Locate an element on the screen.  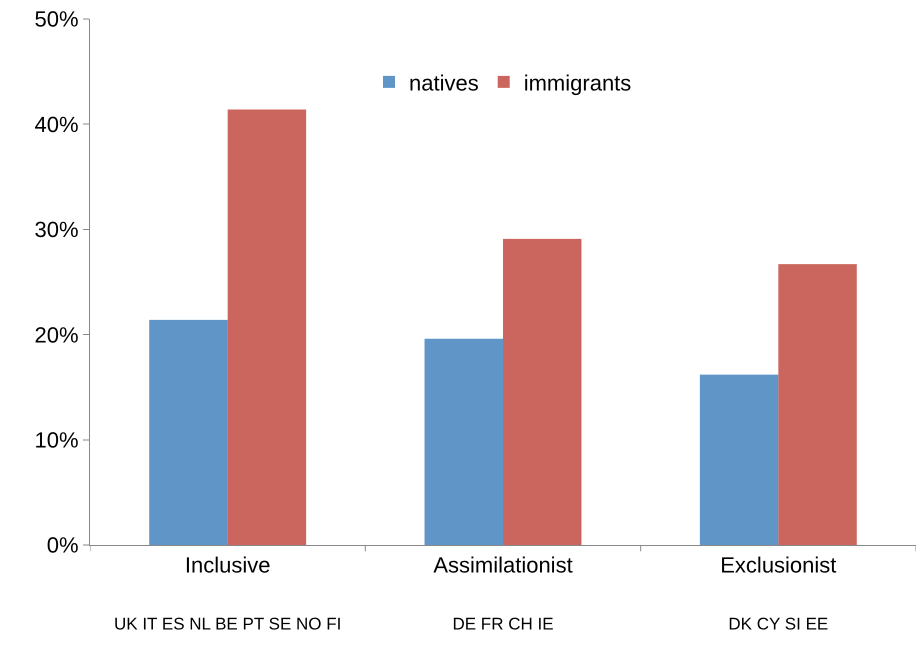
y-tick-label: 0% is located at coordinates (62, 545).